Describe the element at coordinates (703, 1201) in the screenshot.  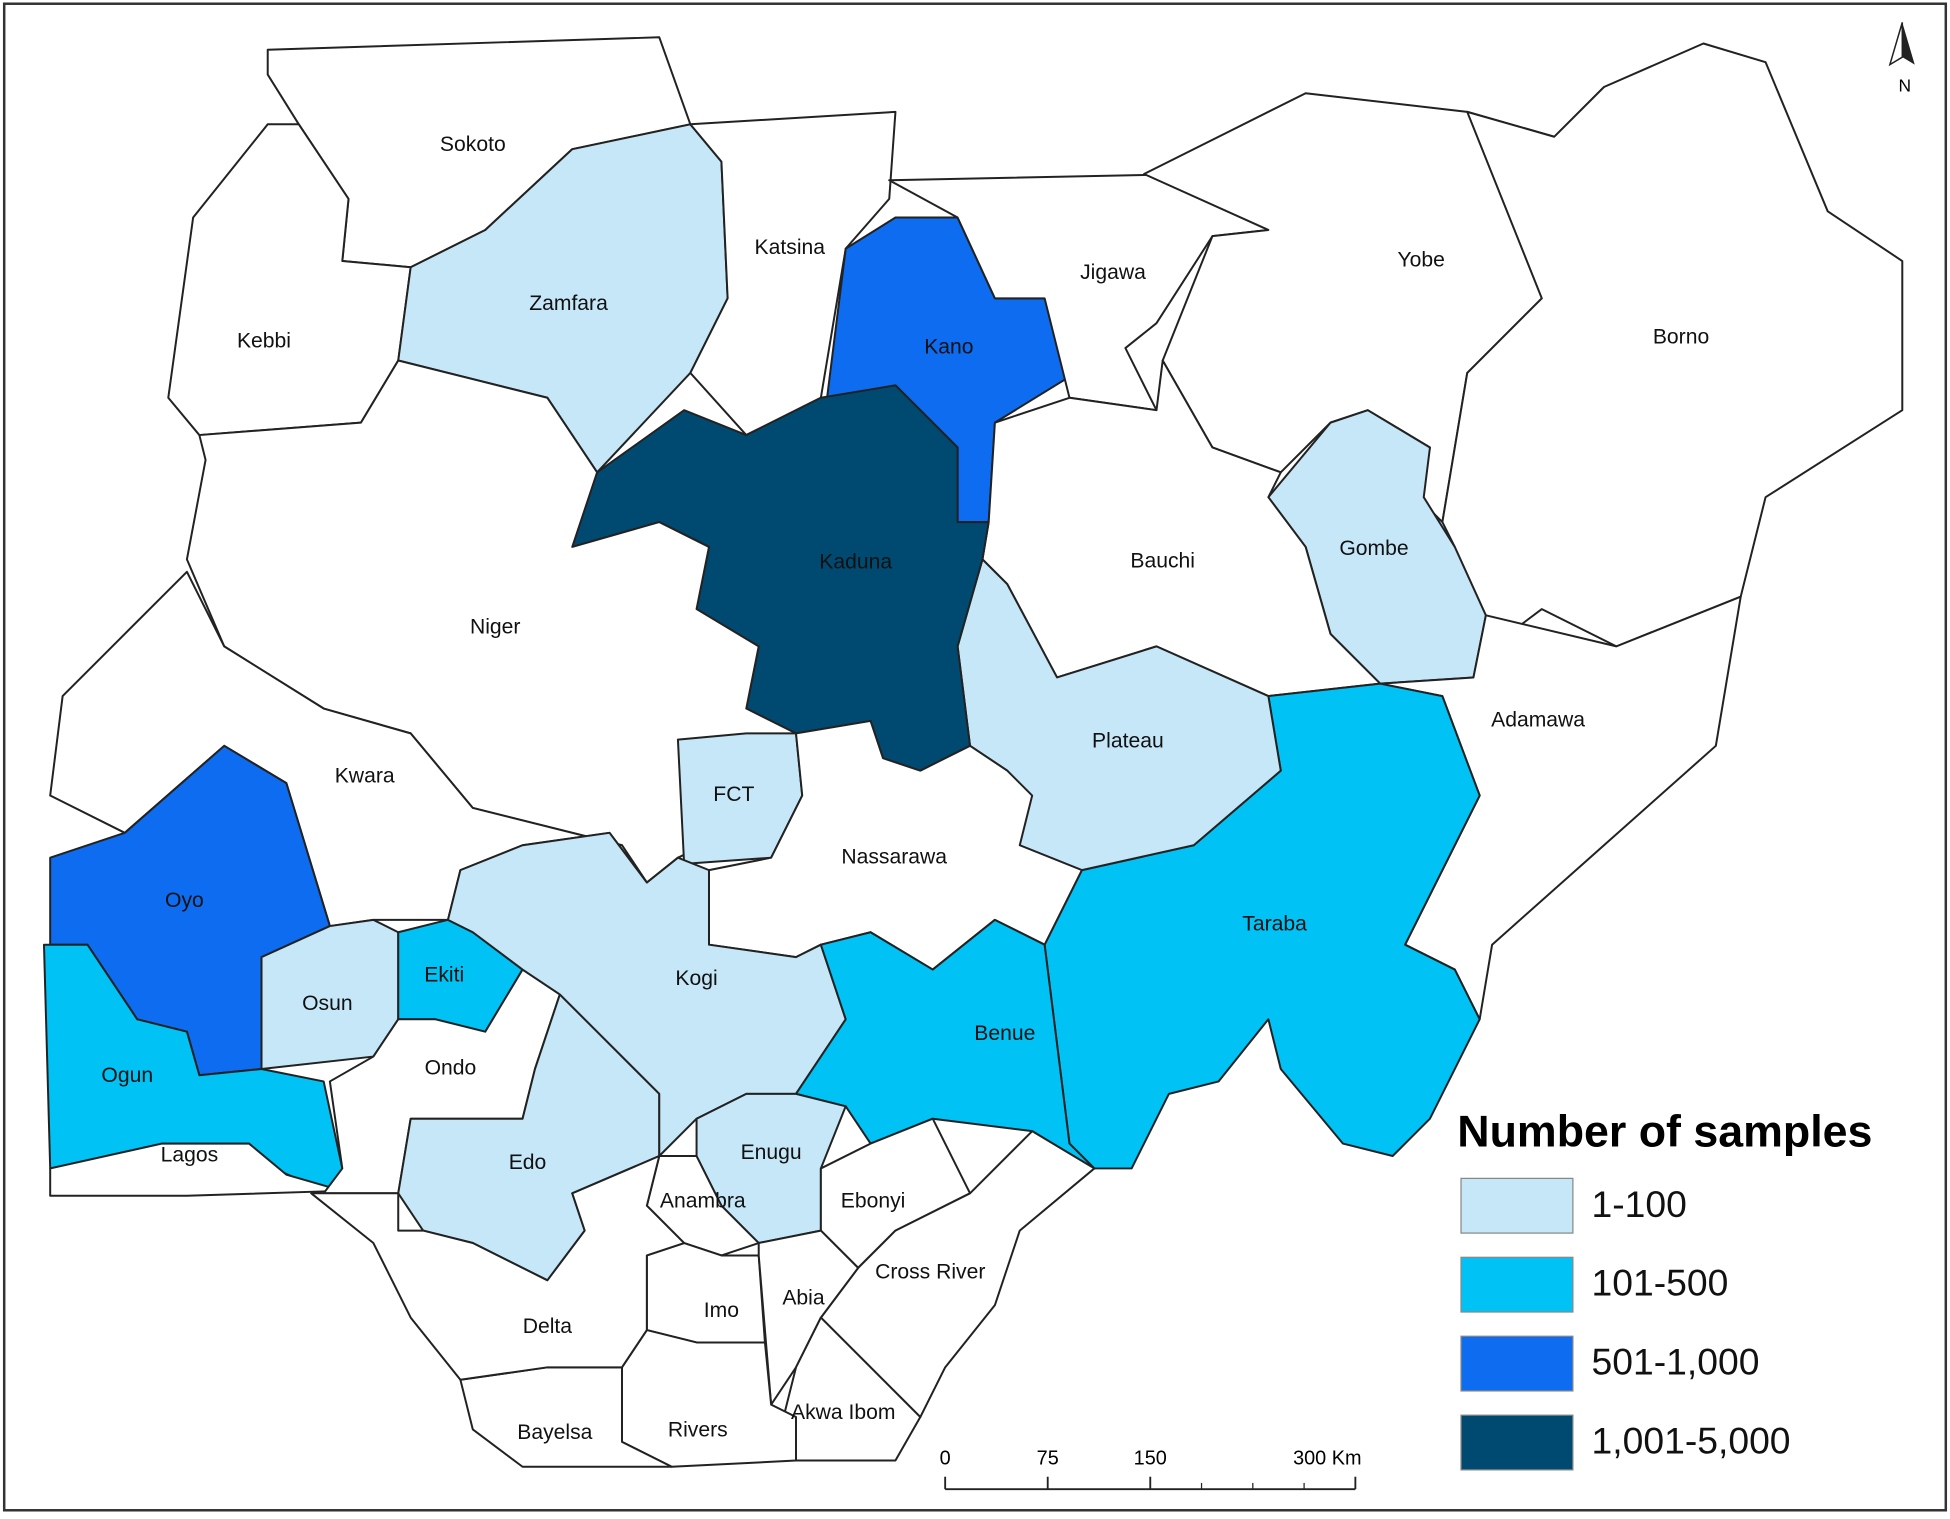
I see `state-label: Anambra` at that location.